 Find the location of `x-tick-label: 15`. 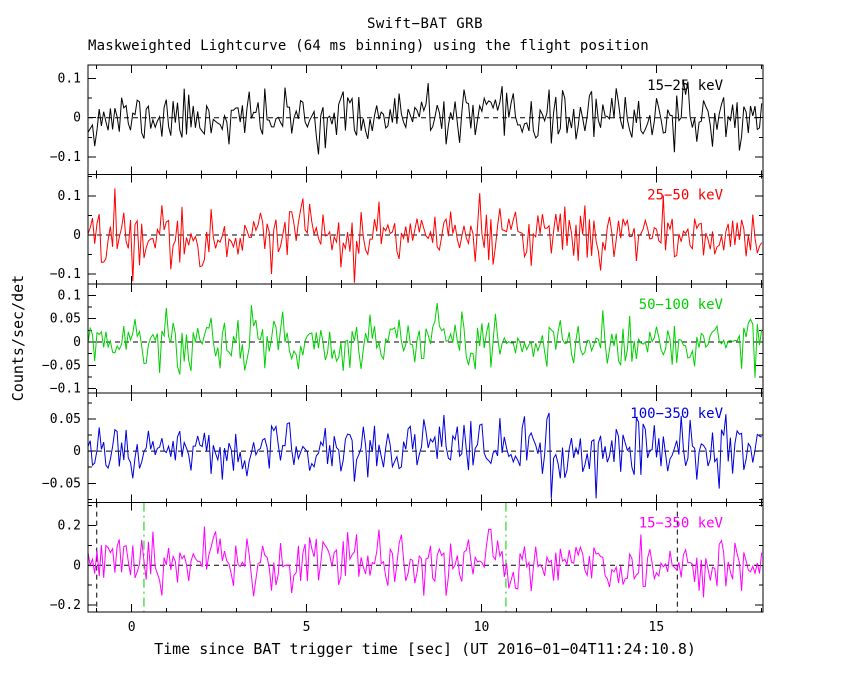

x-tick-label: 15 is located at coordinates (657, 627).